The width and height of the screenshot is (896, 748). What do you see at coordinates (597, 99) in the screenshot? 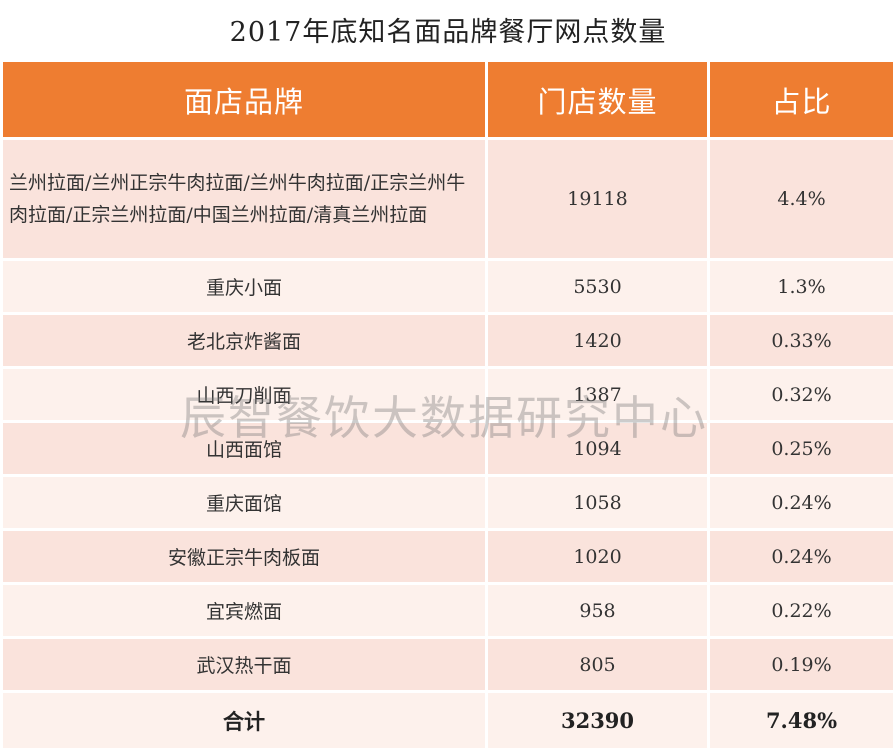
I see `header-stores: 门店数量` at bounding box center [597, 99].